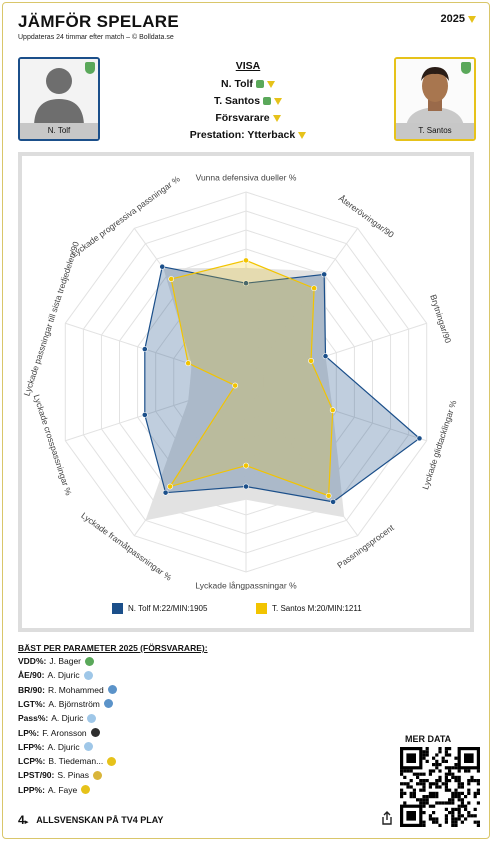 The width and height of the screenshot is (494, 843). Describe the element at coordinates (435, 99) in the screenshot. I see `player-card-right: T. Santos` at that location.